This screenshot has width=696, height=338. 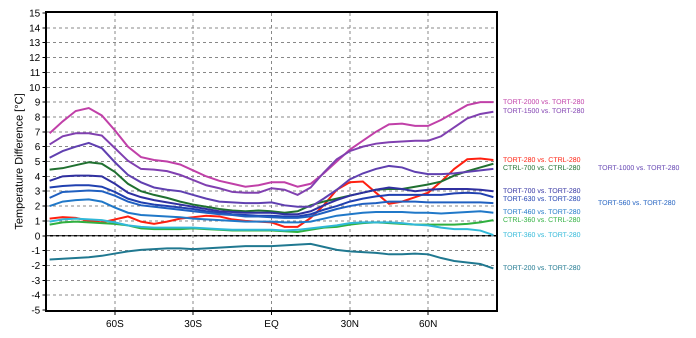 I want to click on y-tick-label: 15, so click(x=35, y=14).